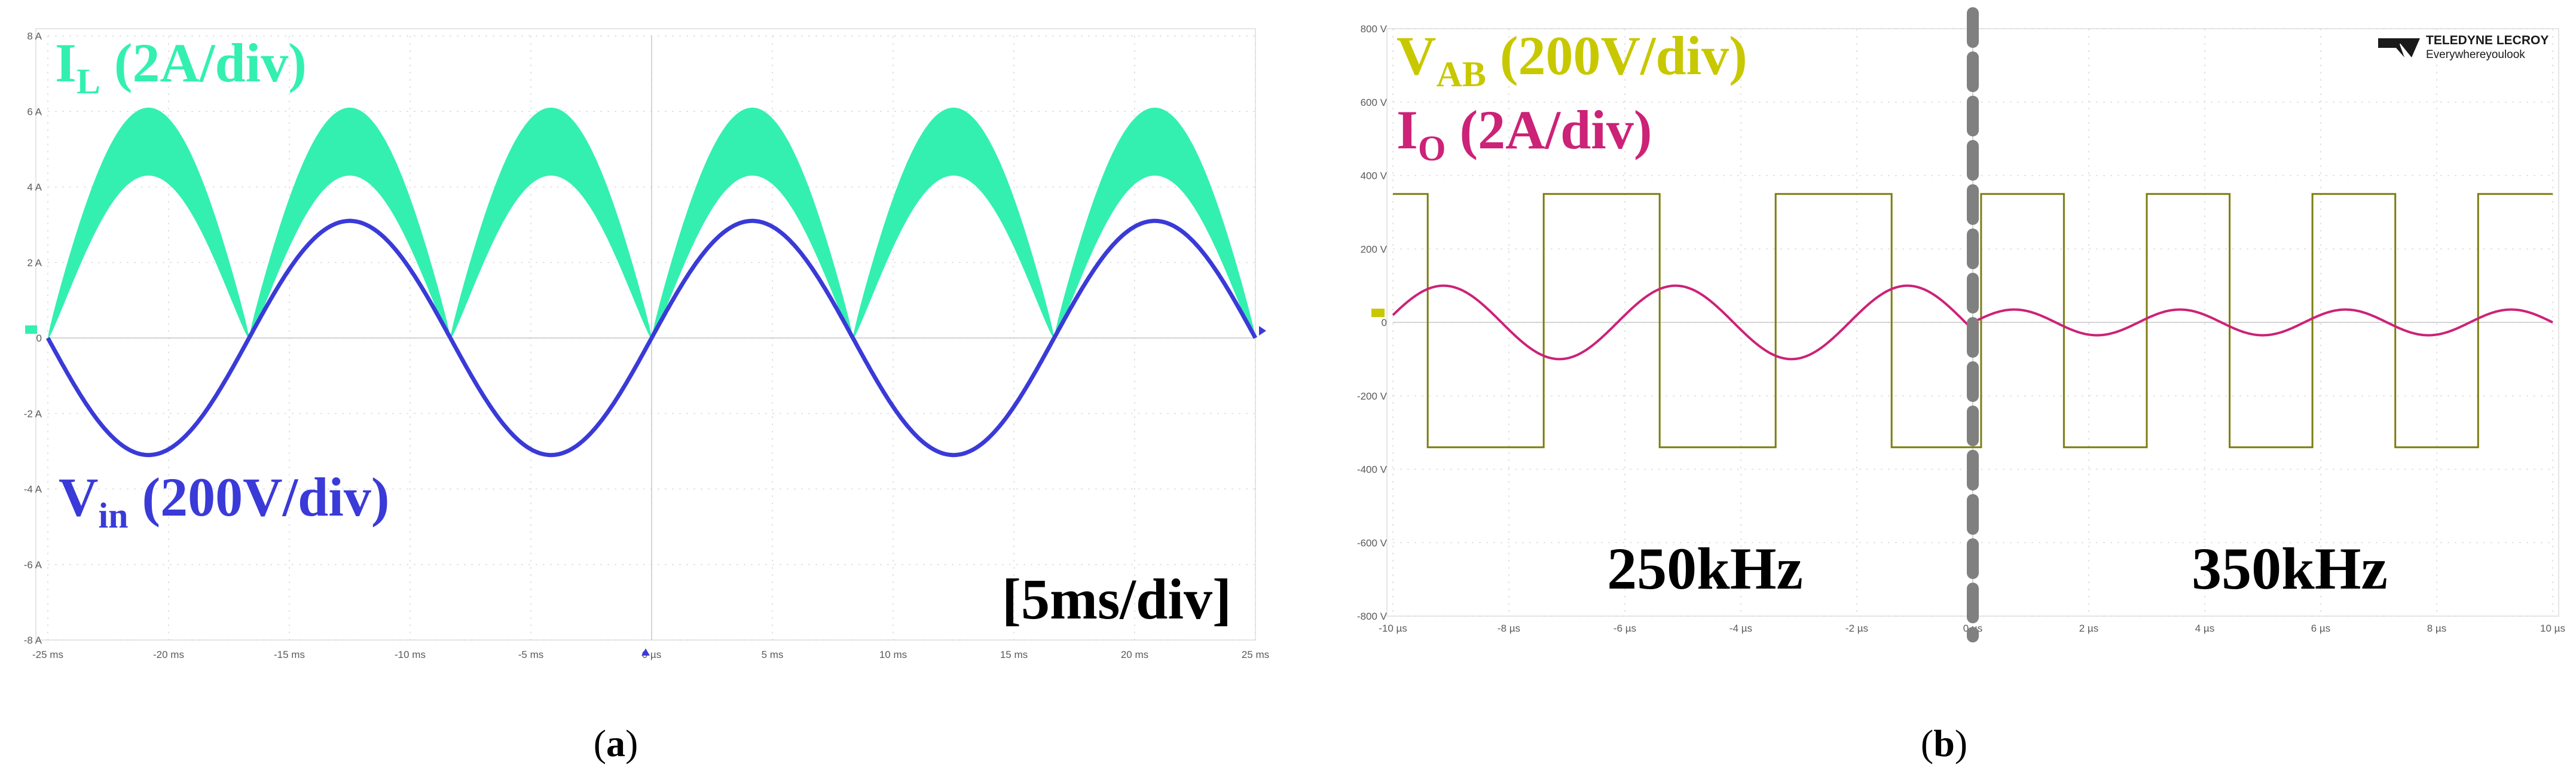 The width and height of the screenshot is (2576, 777). I want to click on caption-b: (b), so click(1944, 743).